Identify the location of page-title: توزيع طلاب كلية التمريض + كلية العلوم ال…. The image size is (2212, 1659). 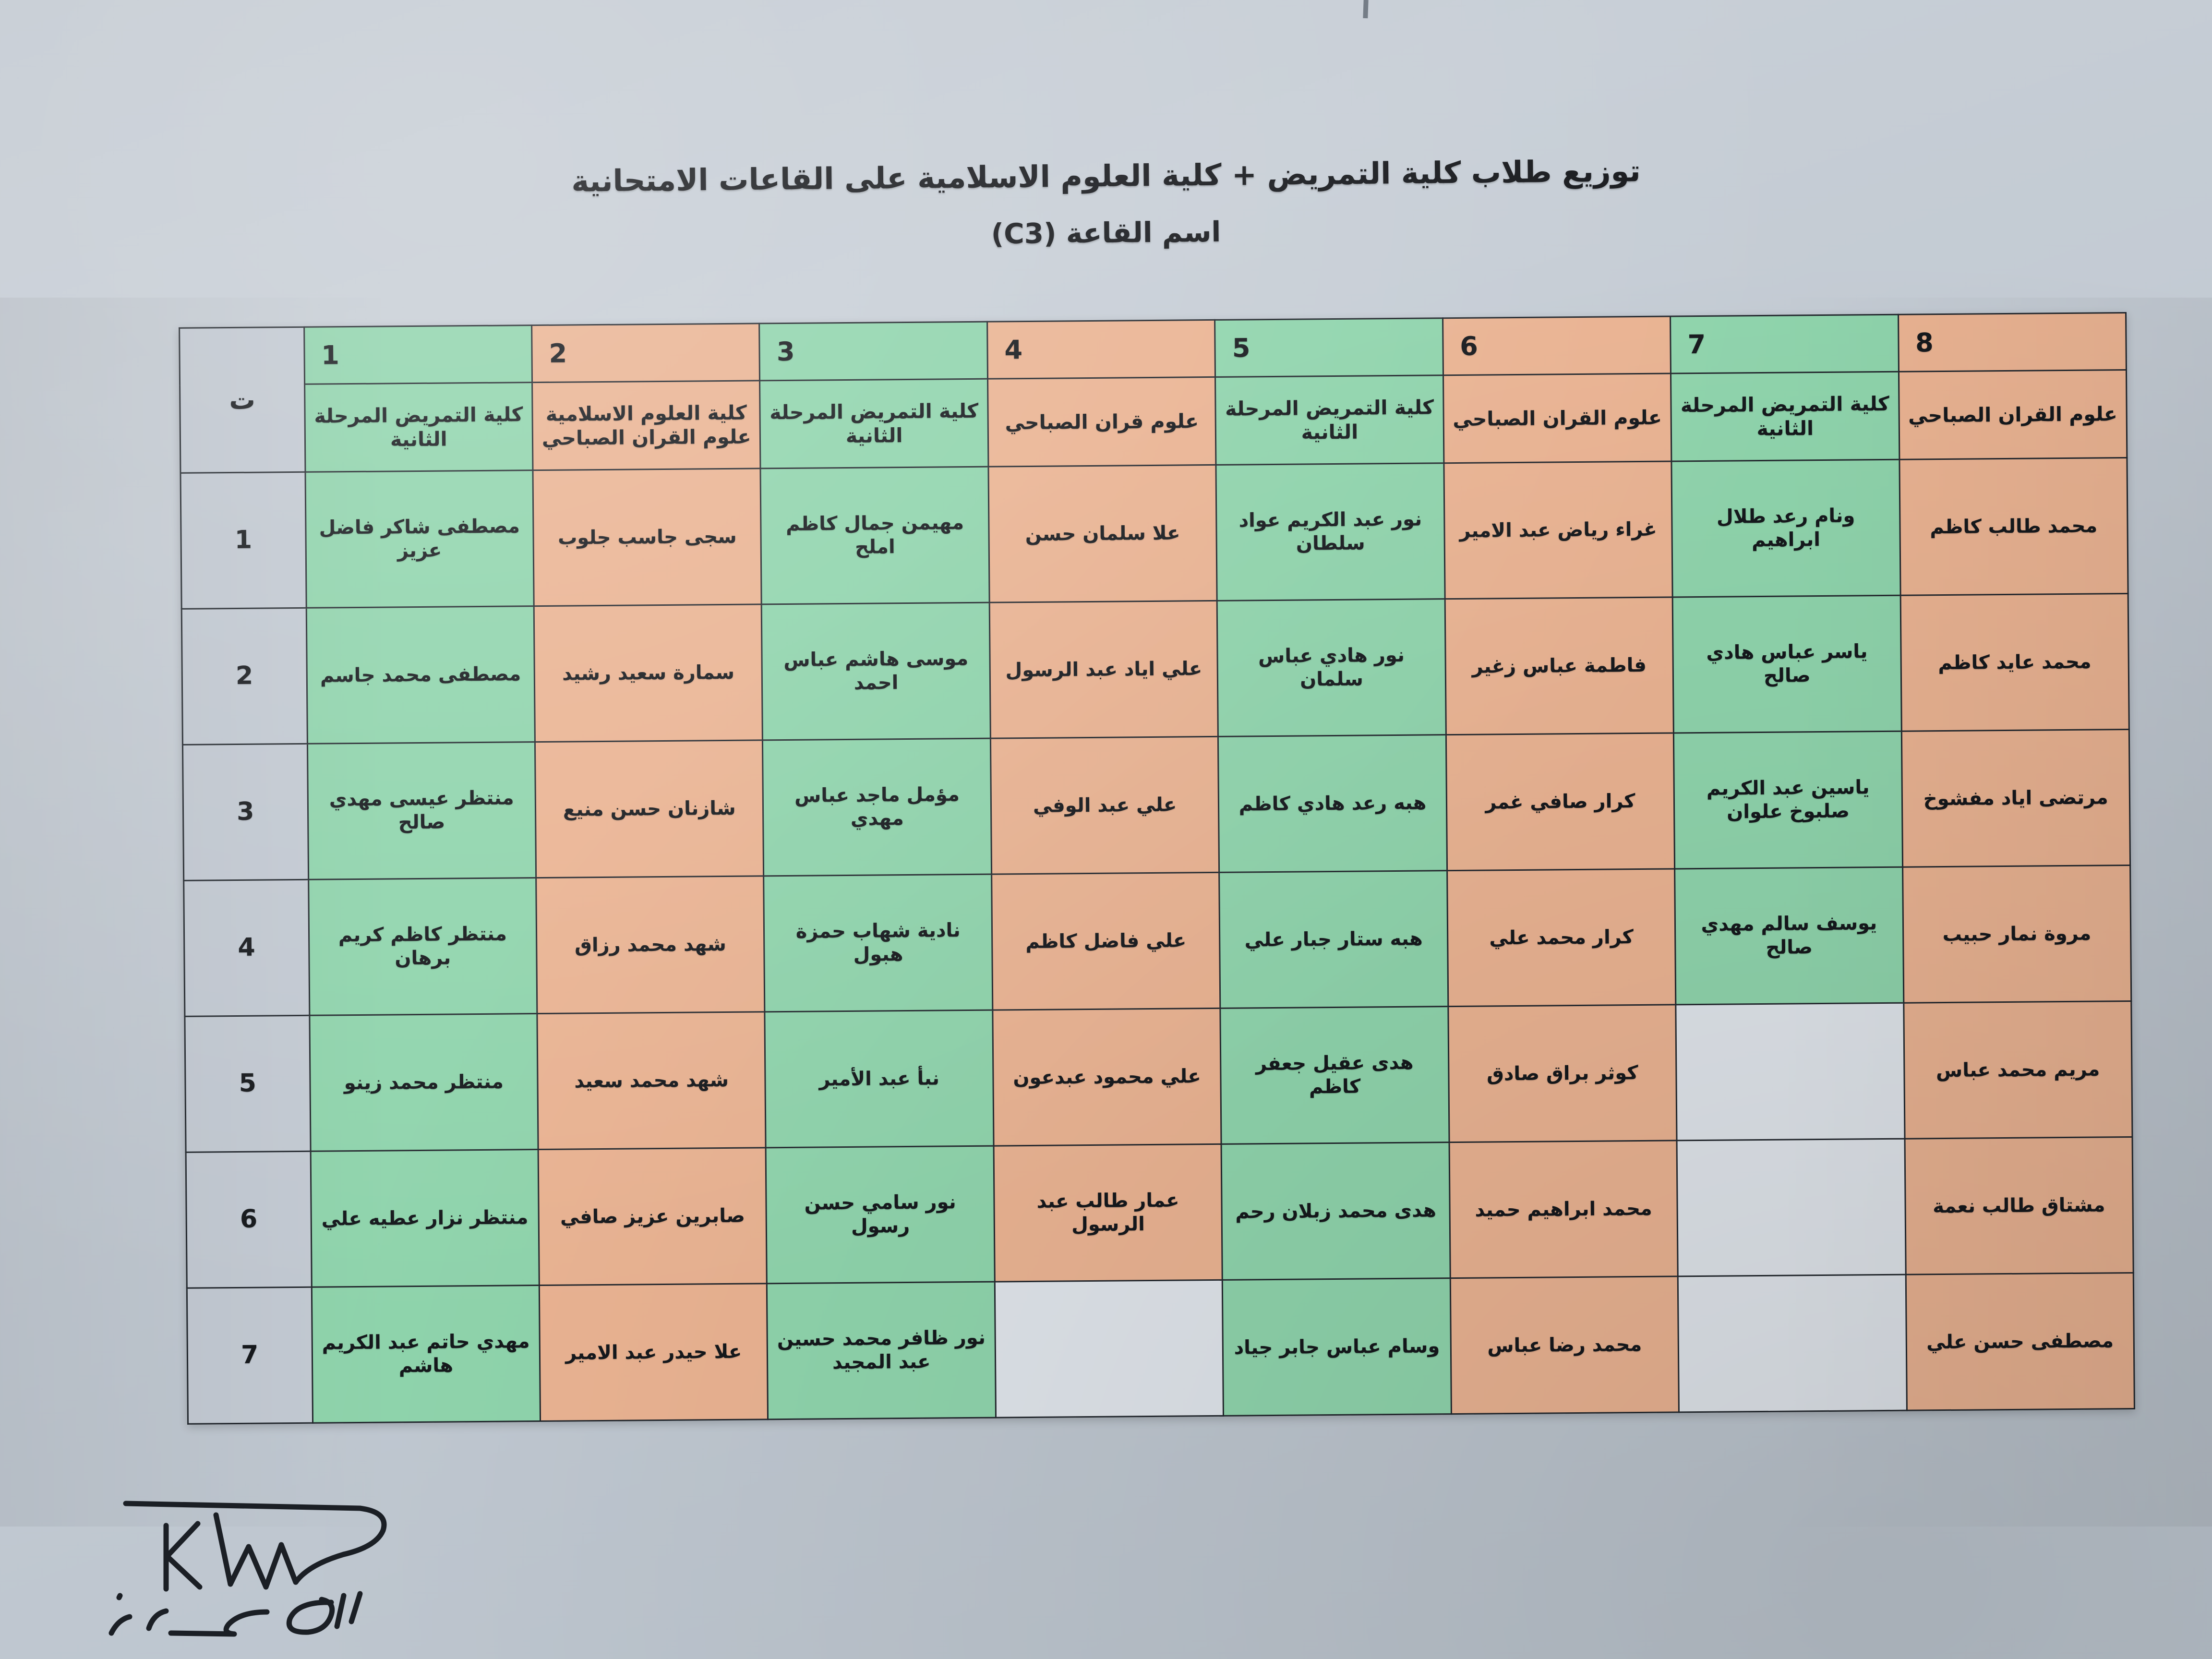
(1106, 176).